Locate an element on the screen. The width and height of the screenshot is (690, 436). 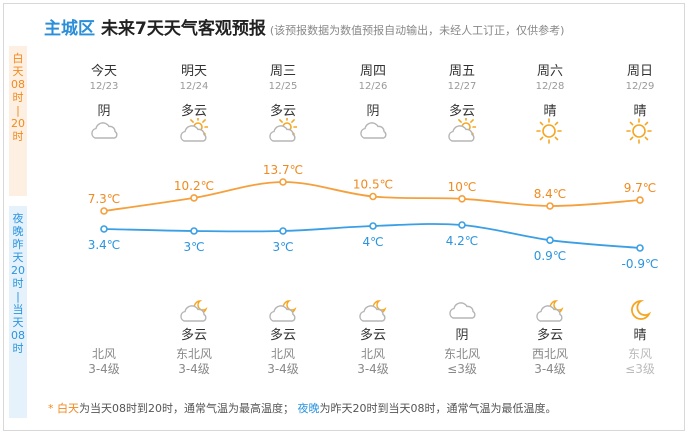
day-band-char: 白 is located at coordinates (18, 58).